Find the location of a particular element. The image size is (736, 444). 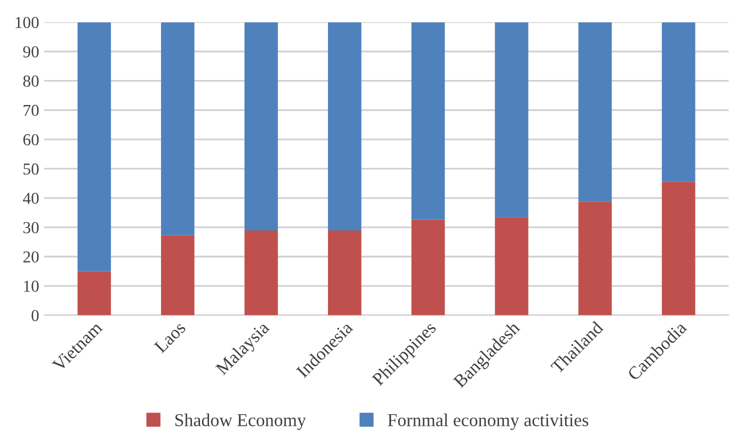

y-tick-label: 40 is located at coordinates (30, 198).